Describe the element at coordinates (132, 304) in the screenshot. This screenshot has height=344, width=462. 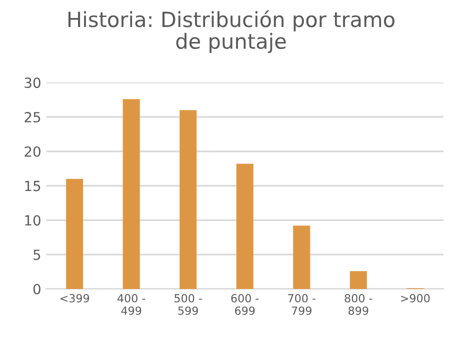
I see `x-tick-label: 400 - 499` at that location.